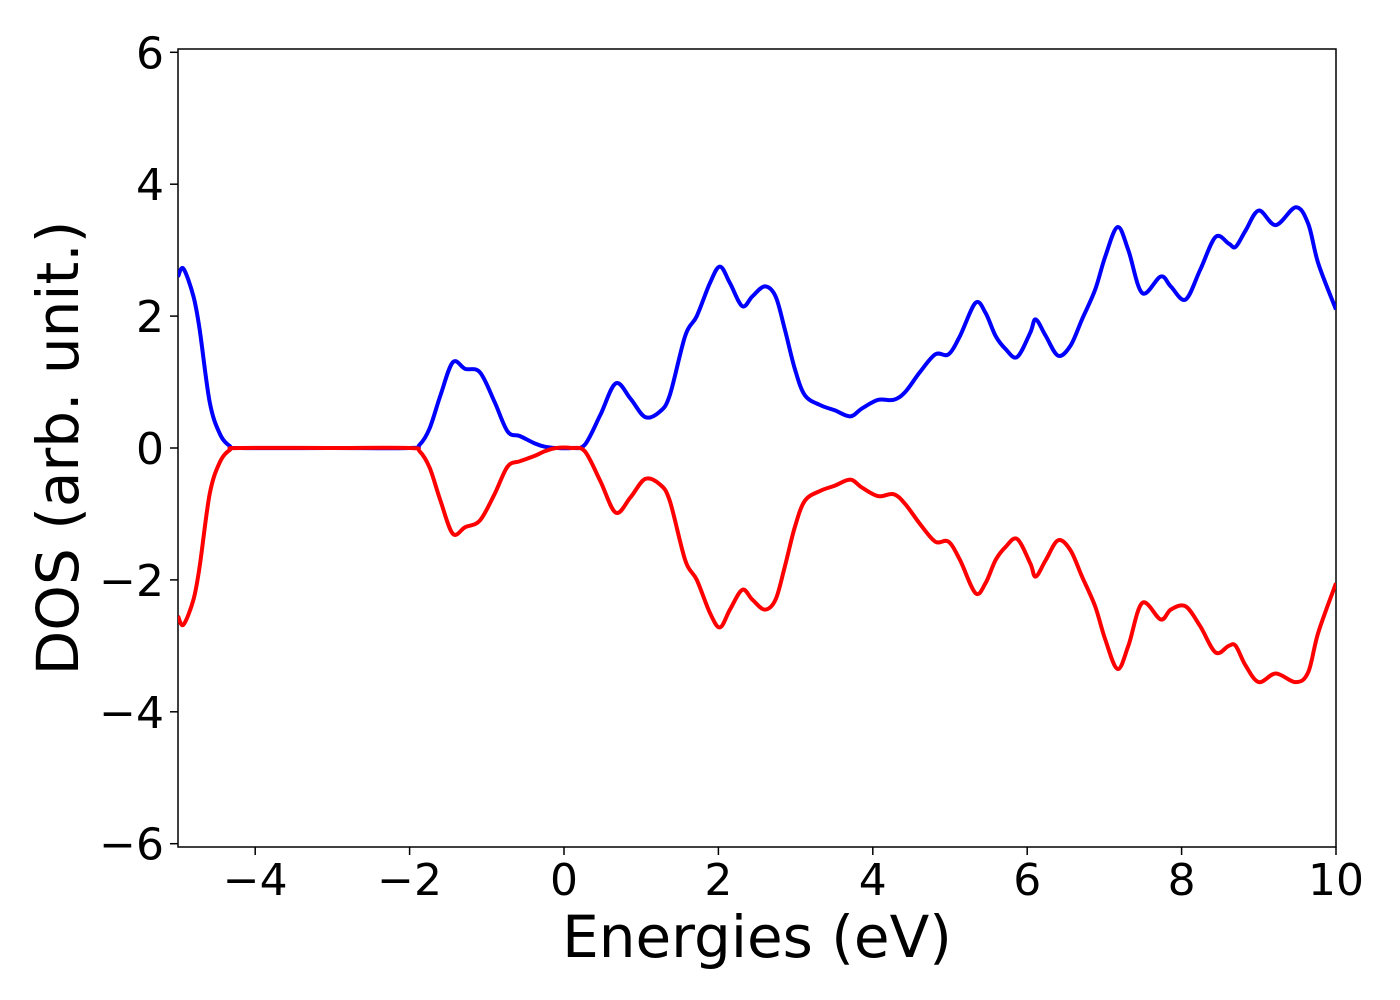 Image resolution: width=1400 pixels, height=1000 pixels. Describe the element at coordinates (131, 713) in the screenshot. I see `y-tick-label: −4` at that location.